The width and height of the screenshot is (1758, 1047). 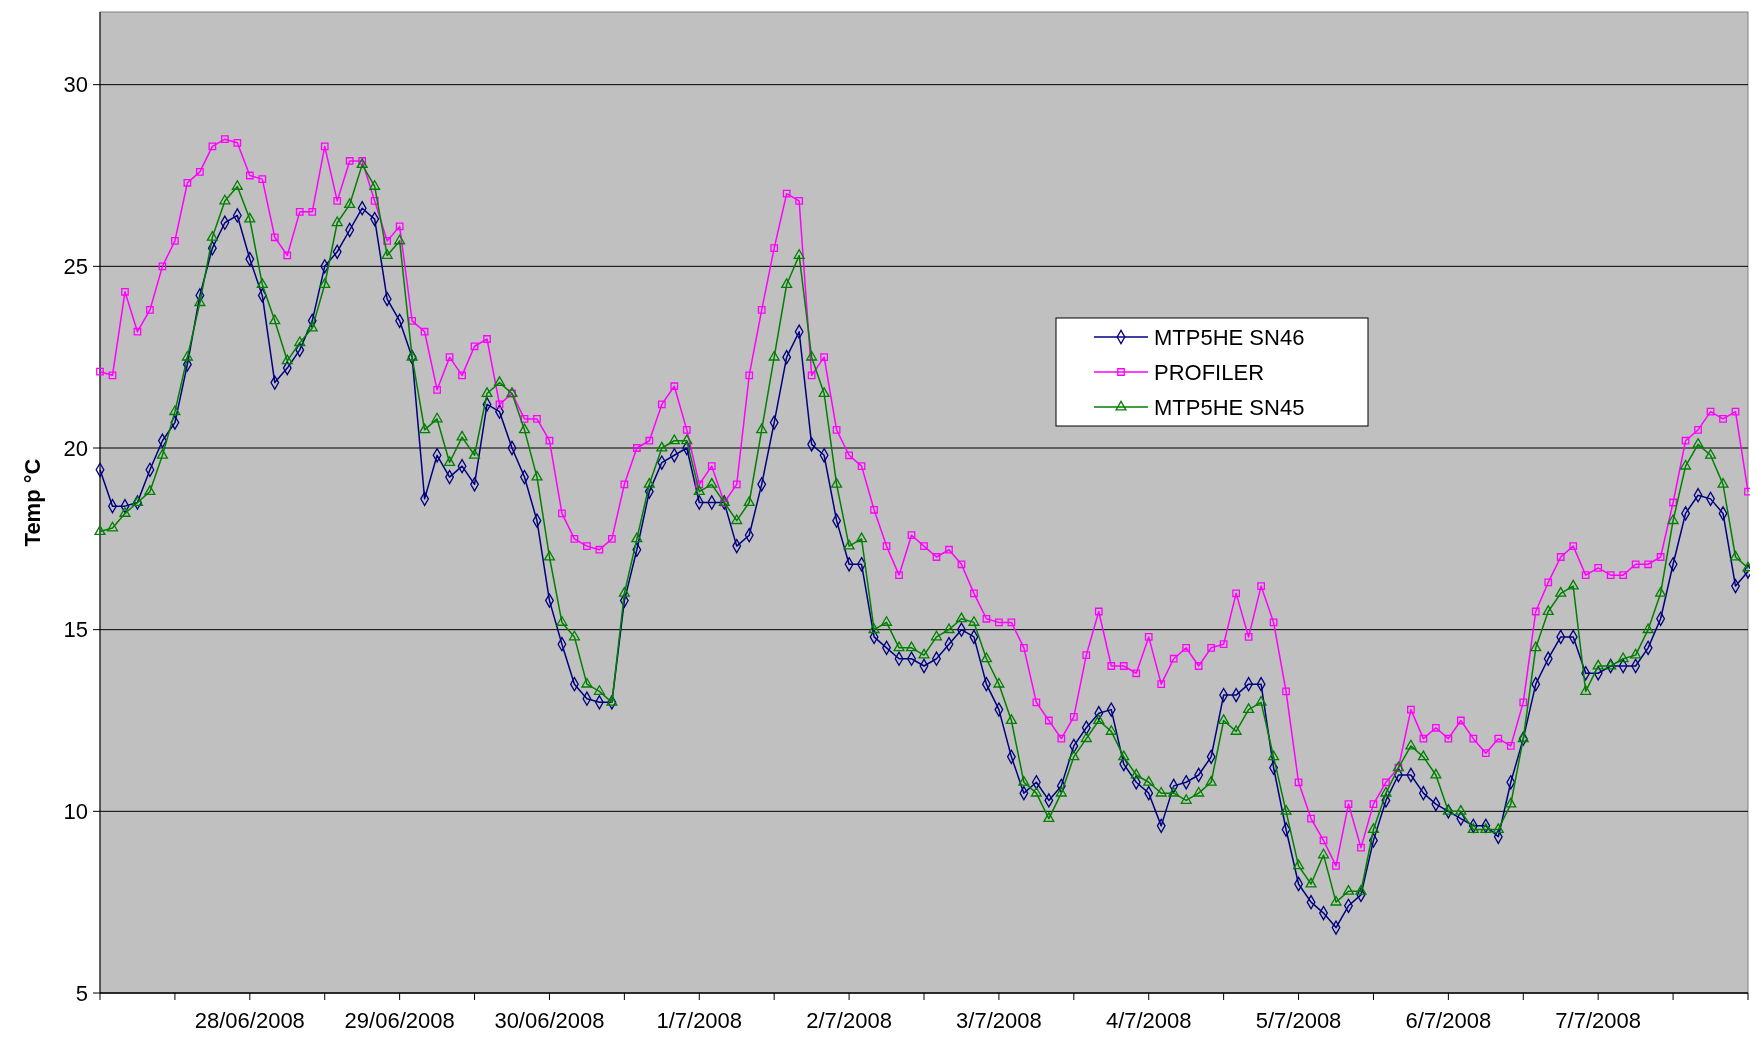 I want to click on y-tick-label: 20, so click(x=75, y=448).